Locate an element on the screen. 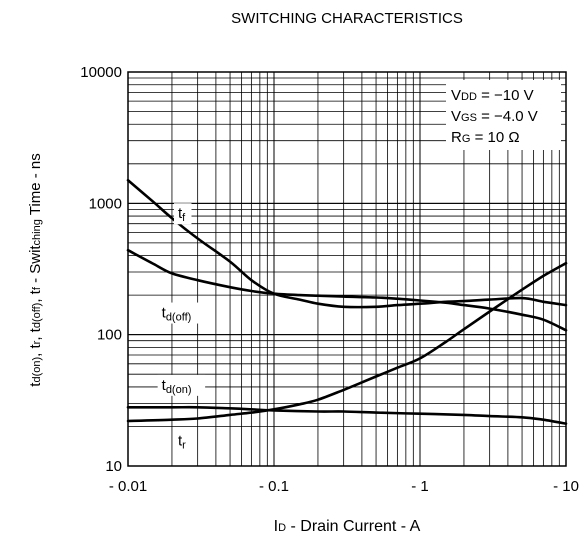 The height and width of the screenshot is (544, 582). curve-label-tdoff: td(off) is located at coordinates (177, 314).